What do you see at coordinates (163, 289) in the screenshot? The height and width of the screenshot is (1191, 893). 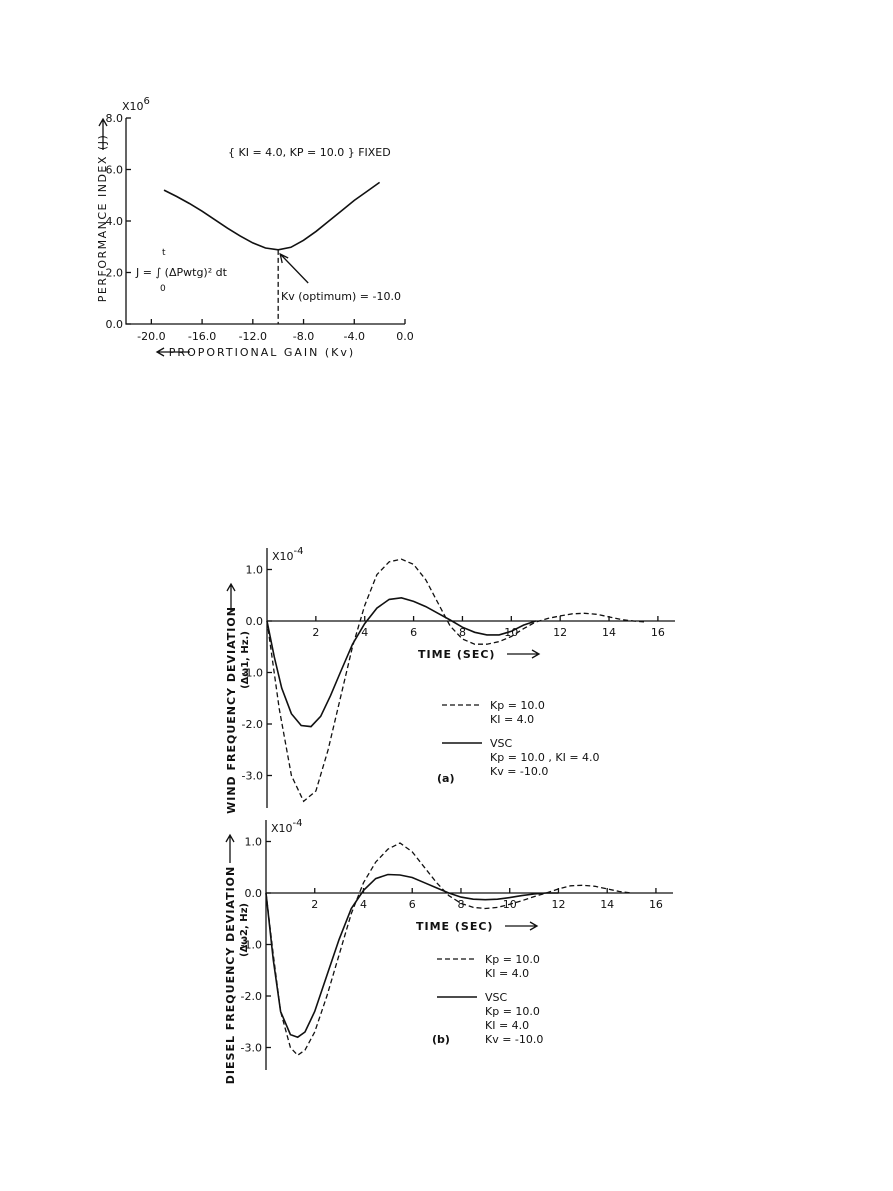 I see `formula-lower-limit: 0` at bounding box center [163, 289].